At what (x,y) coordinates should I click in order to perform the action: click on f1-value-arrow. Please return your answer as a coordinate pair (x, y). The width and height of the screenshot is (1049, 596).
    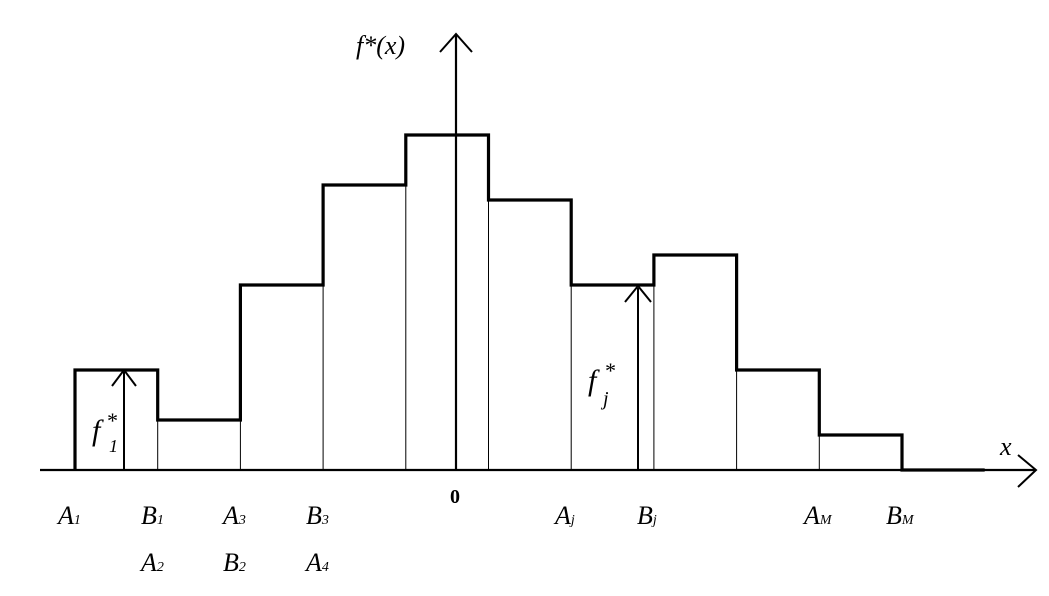
    Looking at the image, I should click on (124, 419).